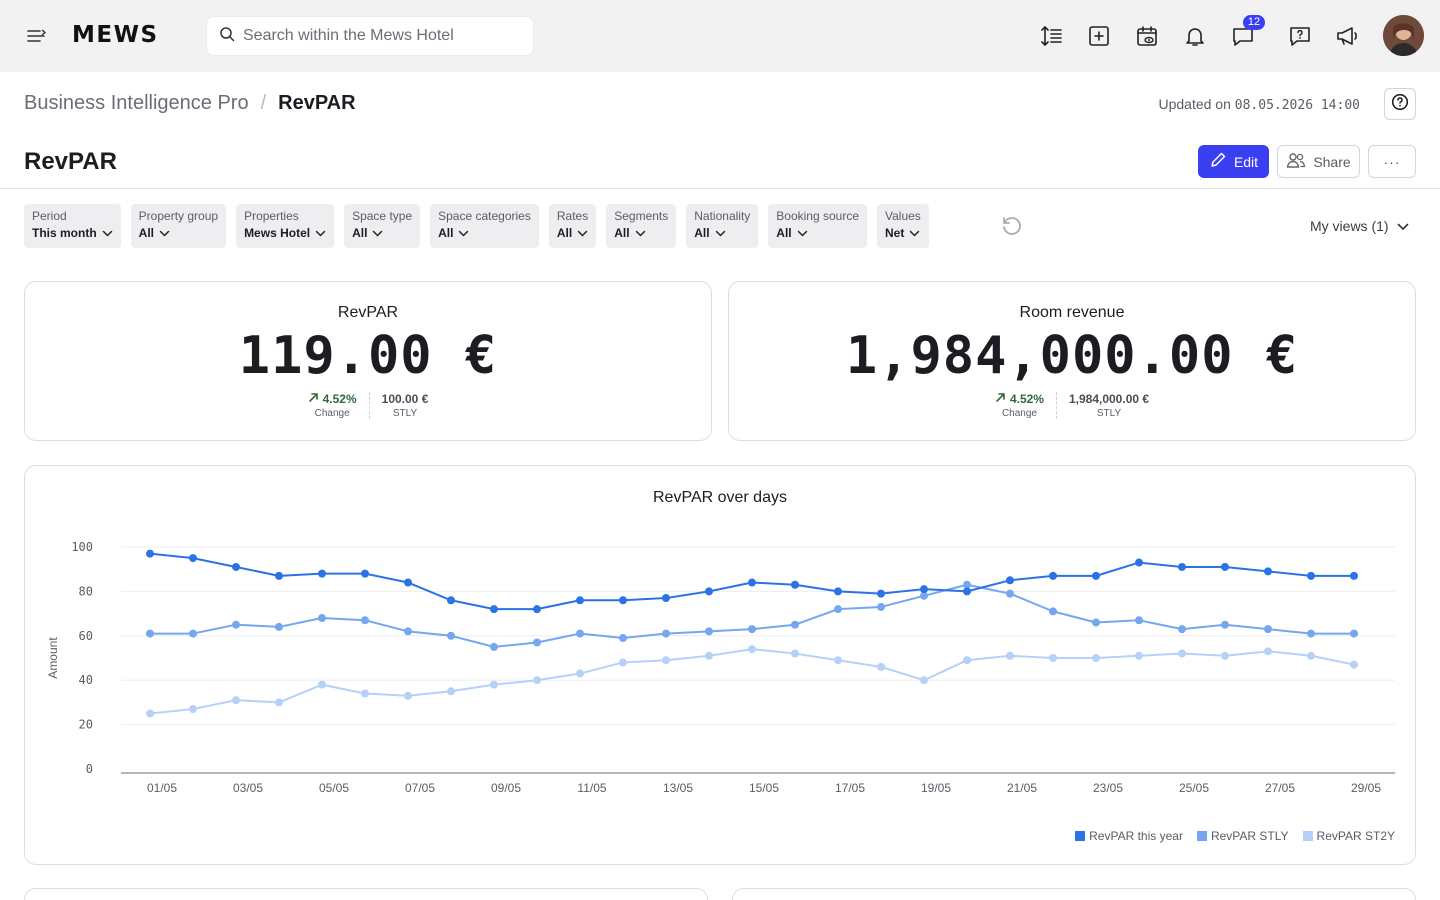 The image size is (1440, 900). Describe the element at coordinates (1348, 36) in the screenshot. I see `megaphone-icon` at that location.